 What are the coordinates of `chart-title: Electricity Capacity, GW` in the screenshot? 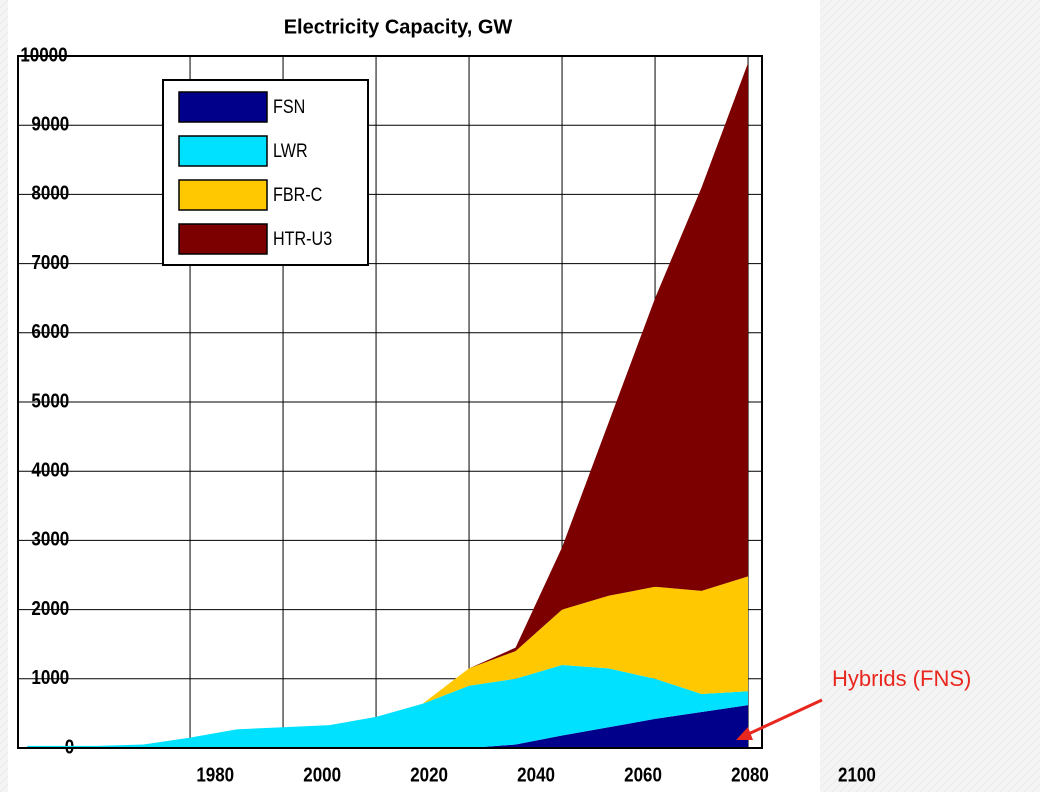 It's located at (398, 27).